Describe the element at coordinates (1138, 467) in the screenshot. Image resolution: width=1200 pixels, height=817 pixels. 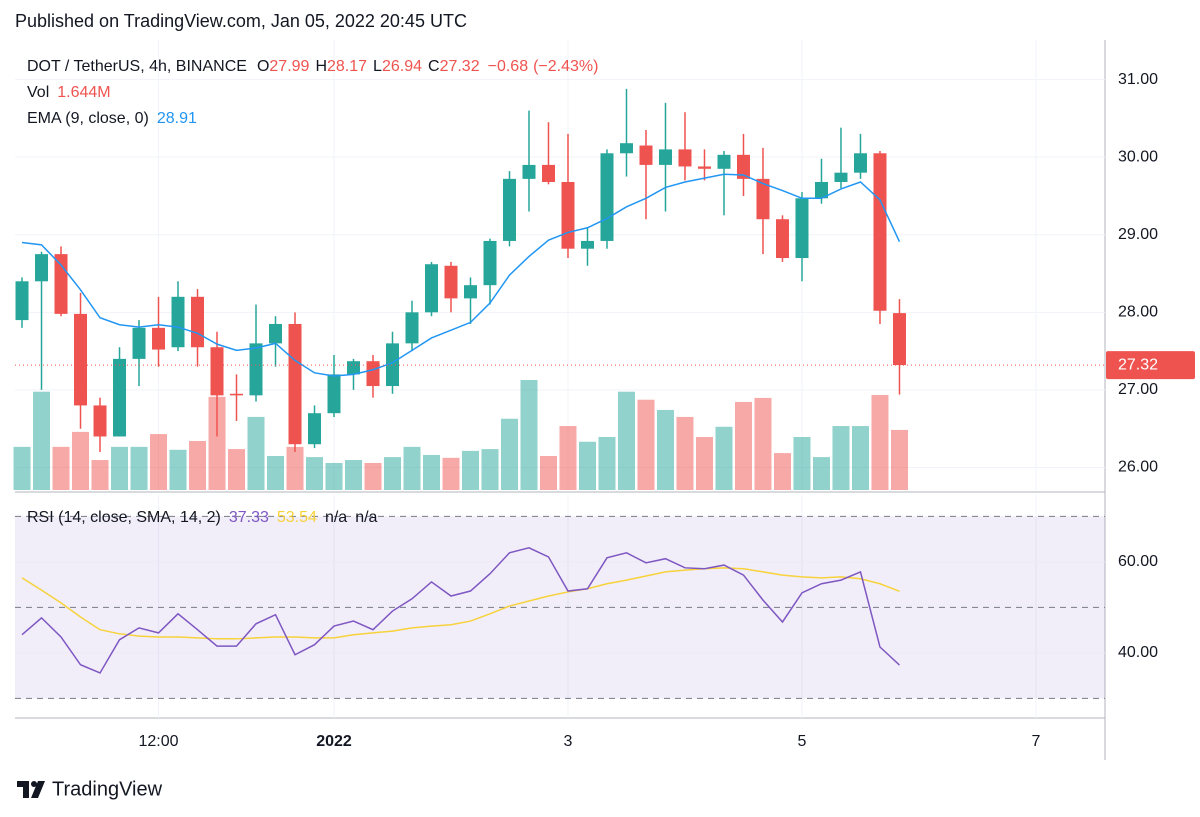
I see `y-tick-label: 26.00` at that location.